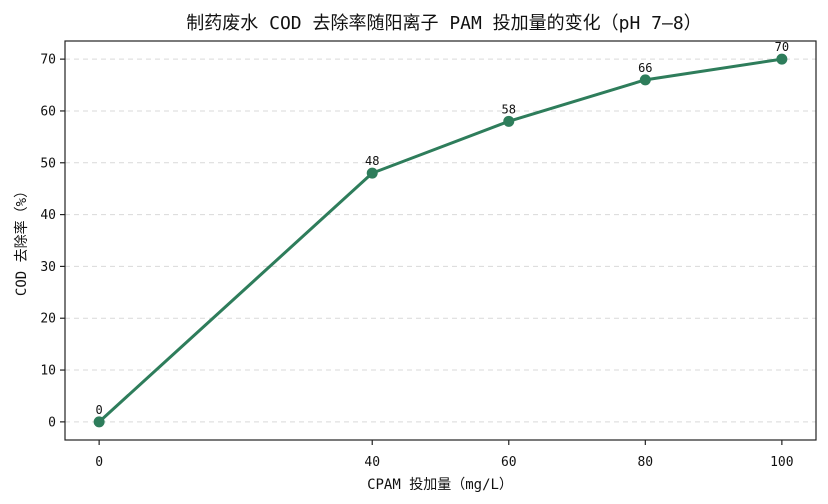 This screenshot has height=504, width=828. What do you see at coordinates (781, 462) in the screenshot?
I see `x-tick-label: 100` at bounding box center [781, 462].